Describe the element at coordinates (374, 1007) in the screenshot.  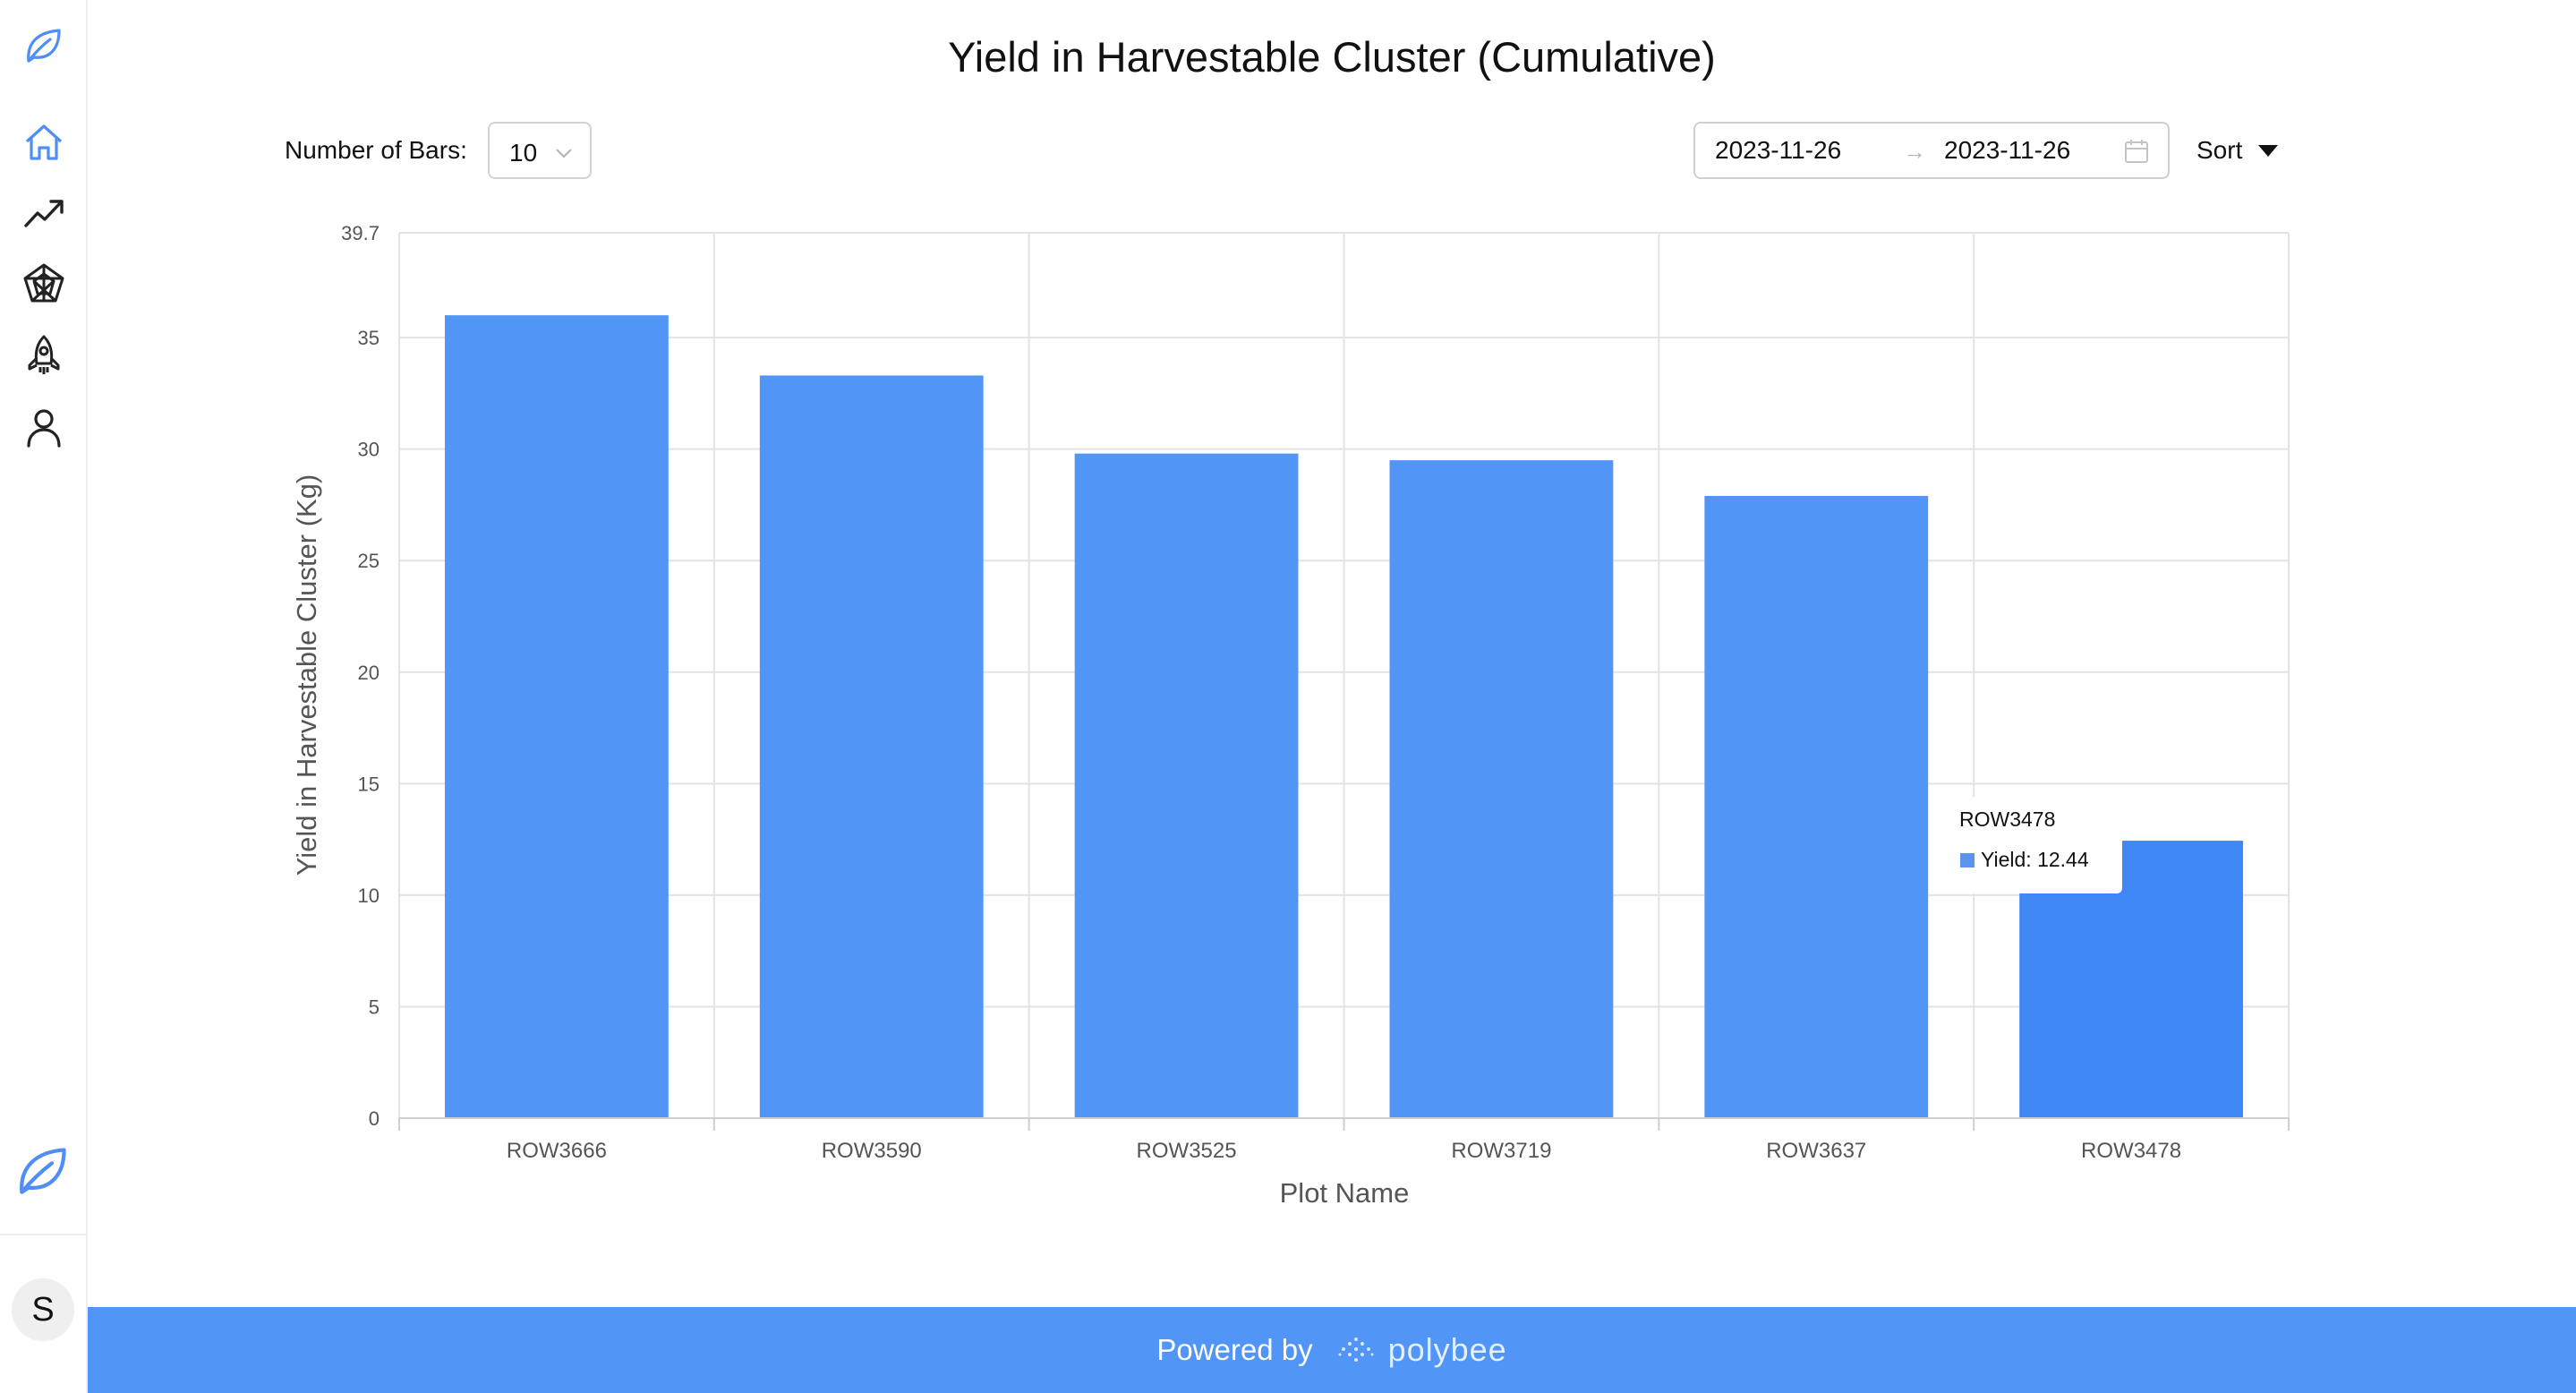
I see `y-tick-label: 5` at that location.